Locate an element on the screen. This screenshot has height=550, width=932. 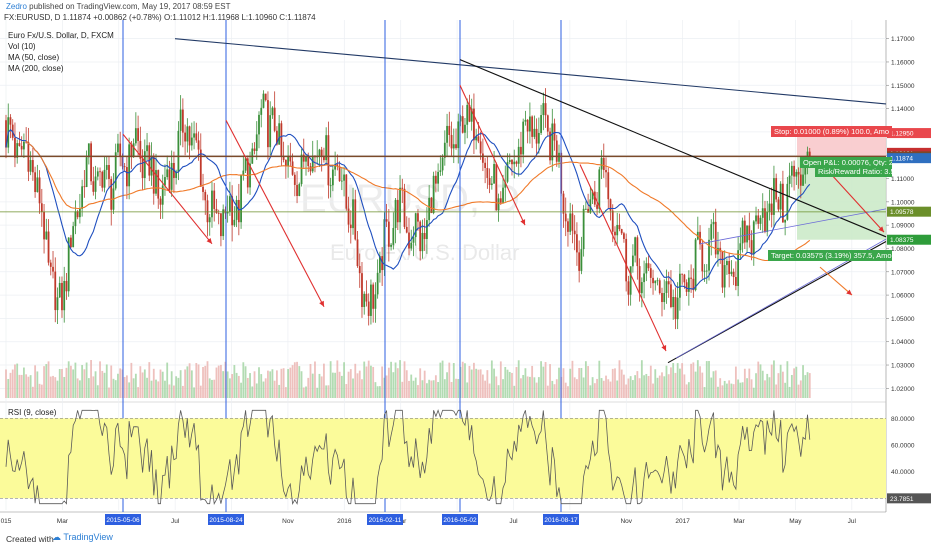
tradingview-logo: ☁ TradingView is located at coordinates (82, 537).